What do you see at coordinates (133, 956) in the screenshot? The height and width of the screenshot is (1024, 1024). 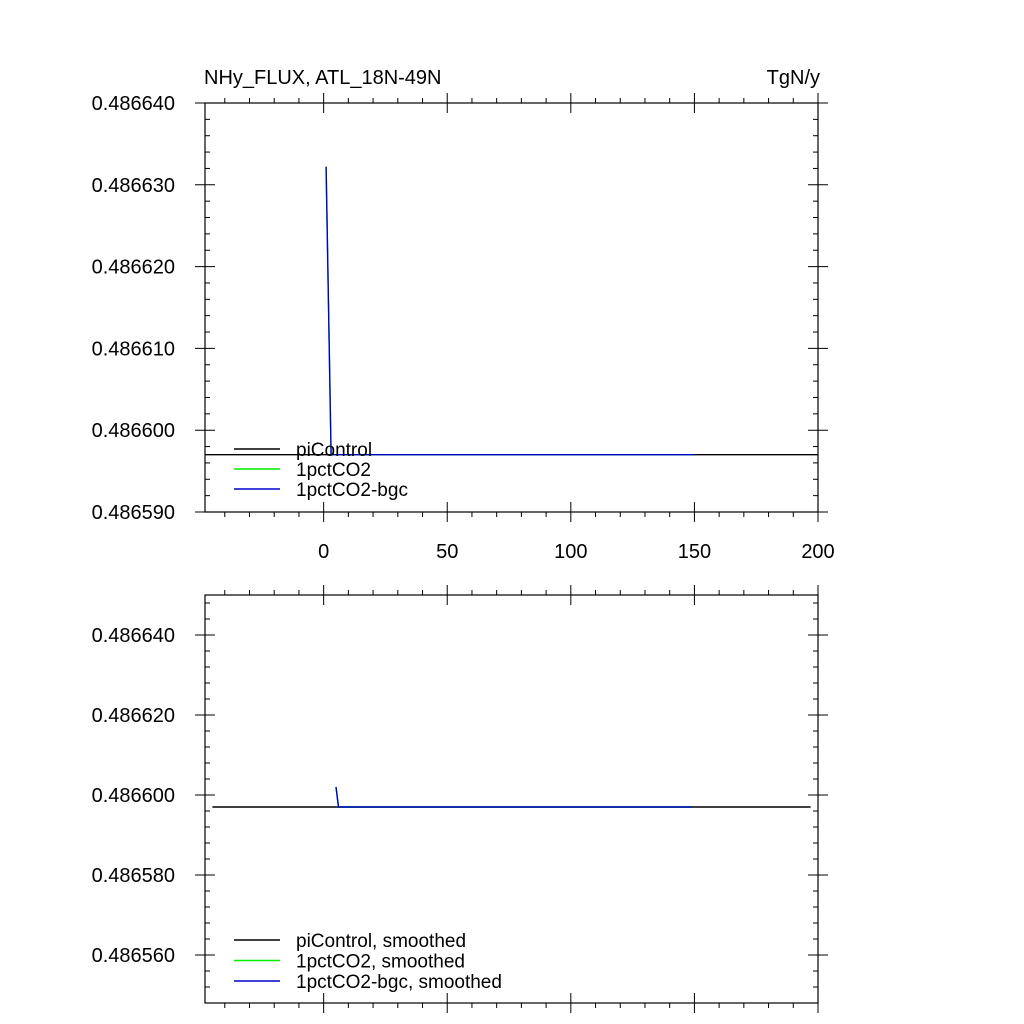 I see `y-tick-label: 0.486560` at bounding box center [133, 956].